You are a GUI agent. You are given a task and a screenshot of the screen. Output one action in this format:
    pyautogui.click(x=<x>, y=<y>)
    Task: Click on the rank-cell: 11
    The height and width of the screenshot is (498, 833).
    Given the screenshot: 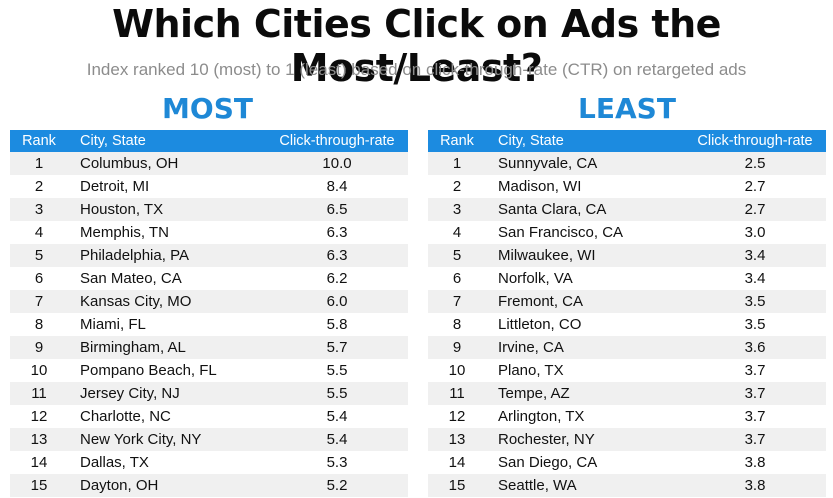 What is the action you would take?
    pyautogui.click(x=457, y=393)
    